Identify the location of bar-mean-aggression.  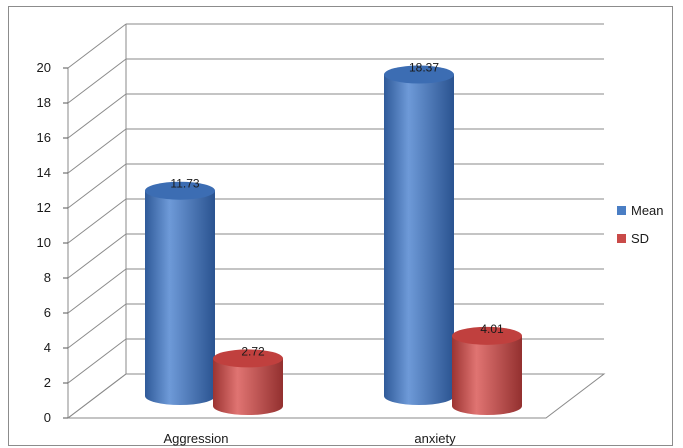
(180, 293).